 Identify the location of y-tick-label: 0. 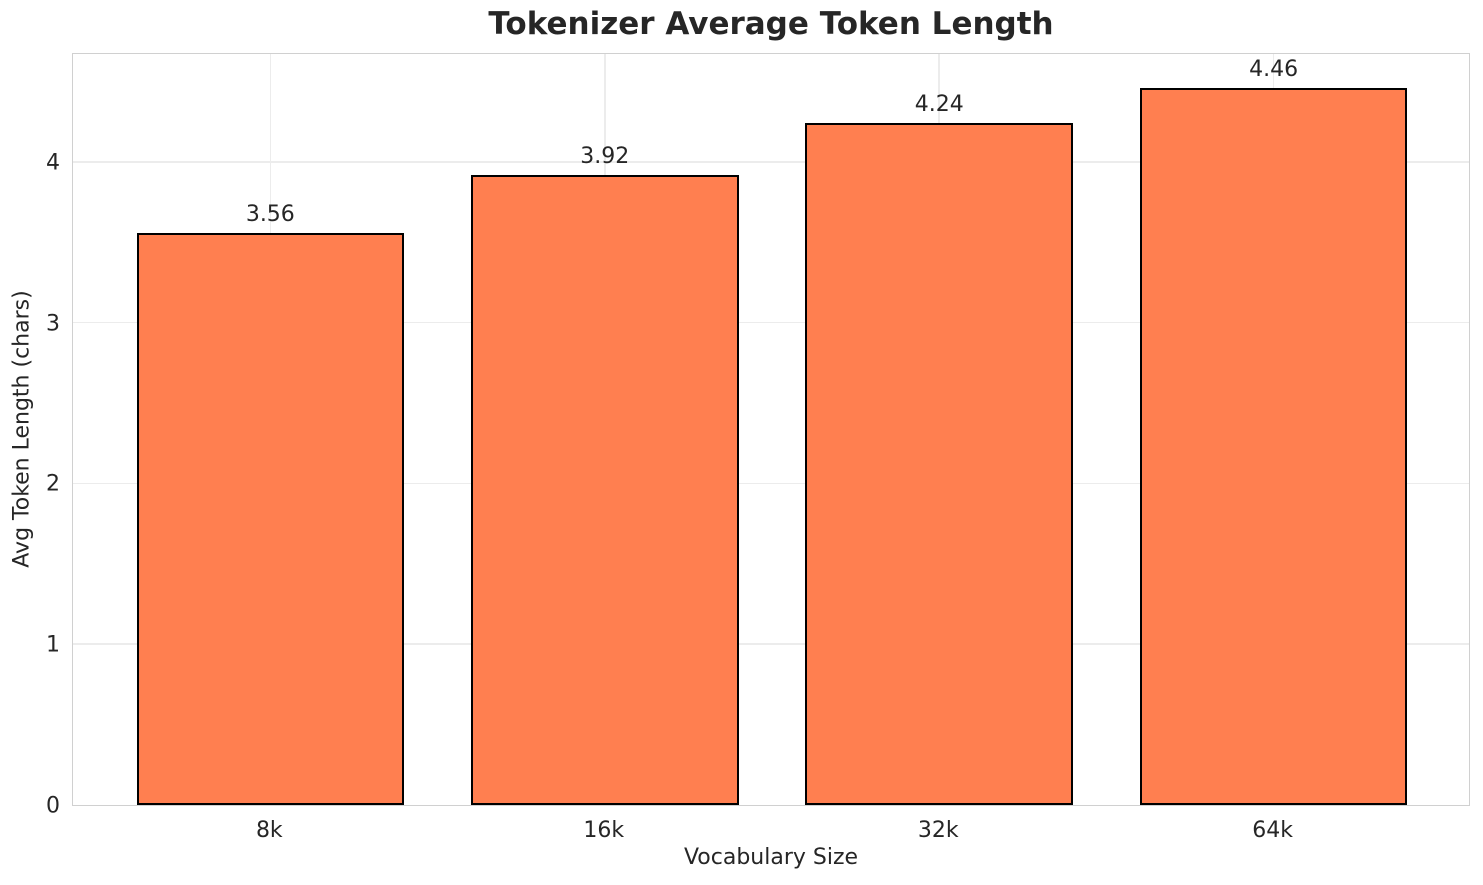
(53, 806).